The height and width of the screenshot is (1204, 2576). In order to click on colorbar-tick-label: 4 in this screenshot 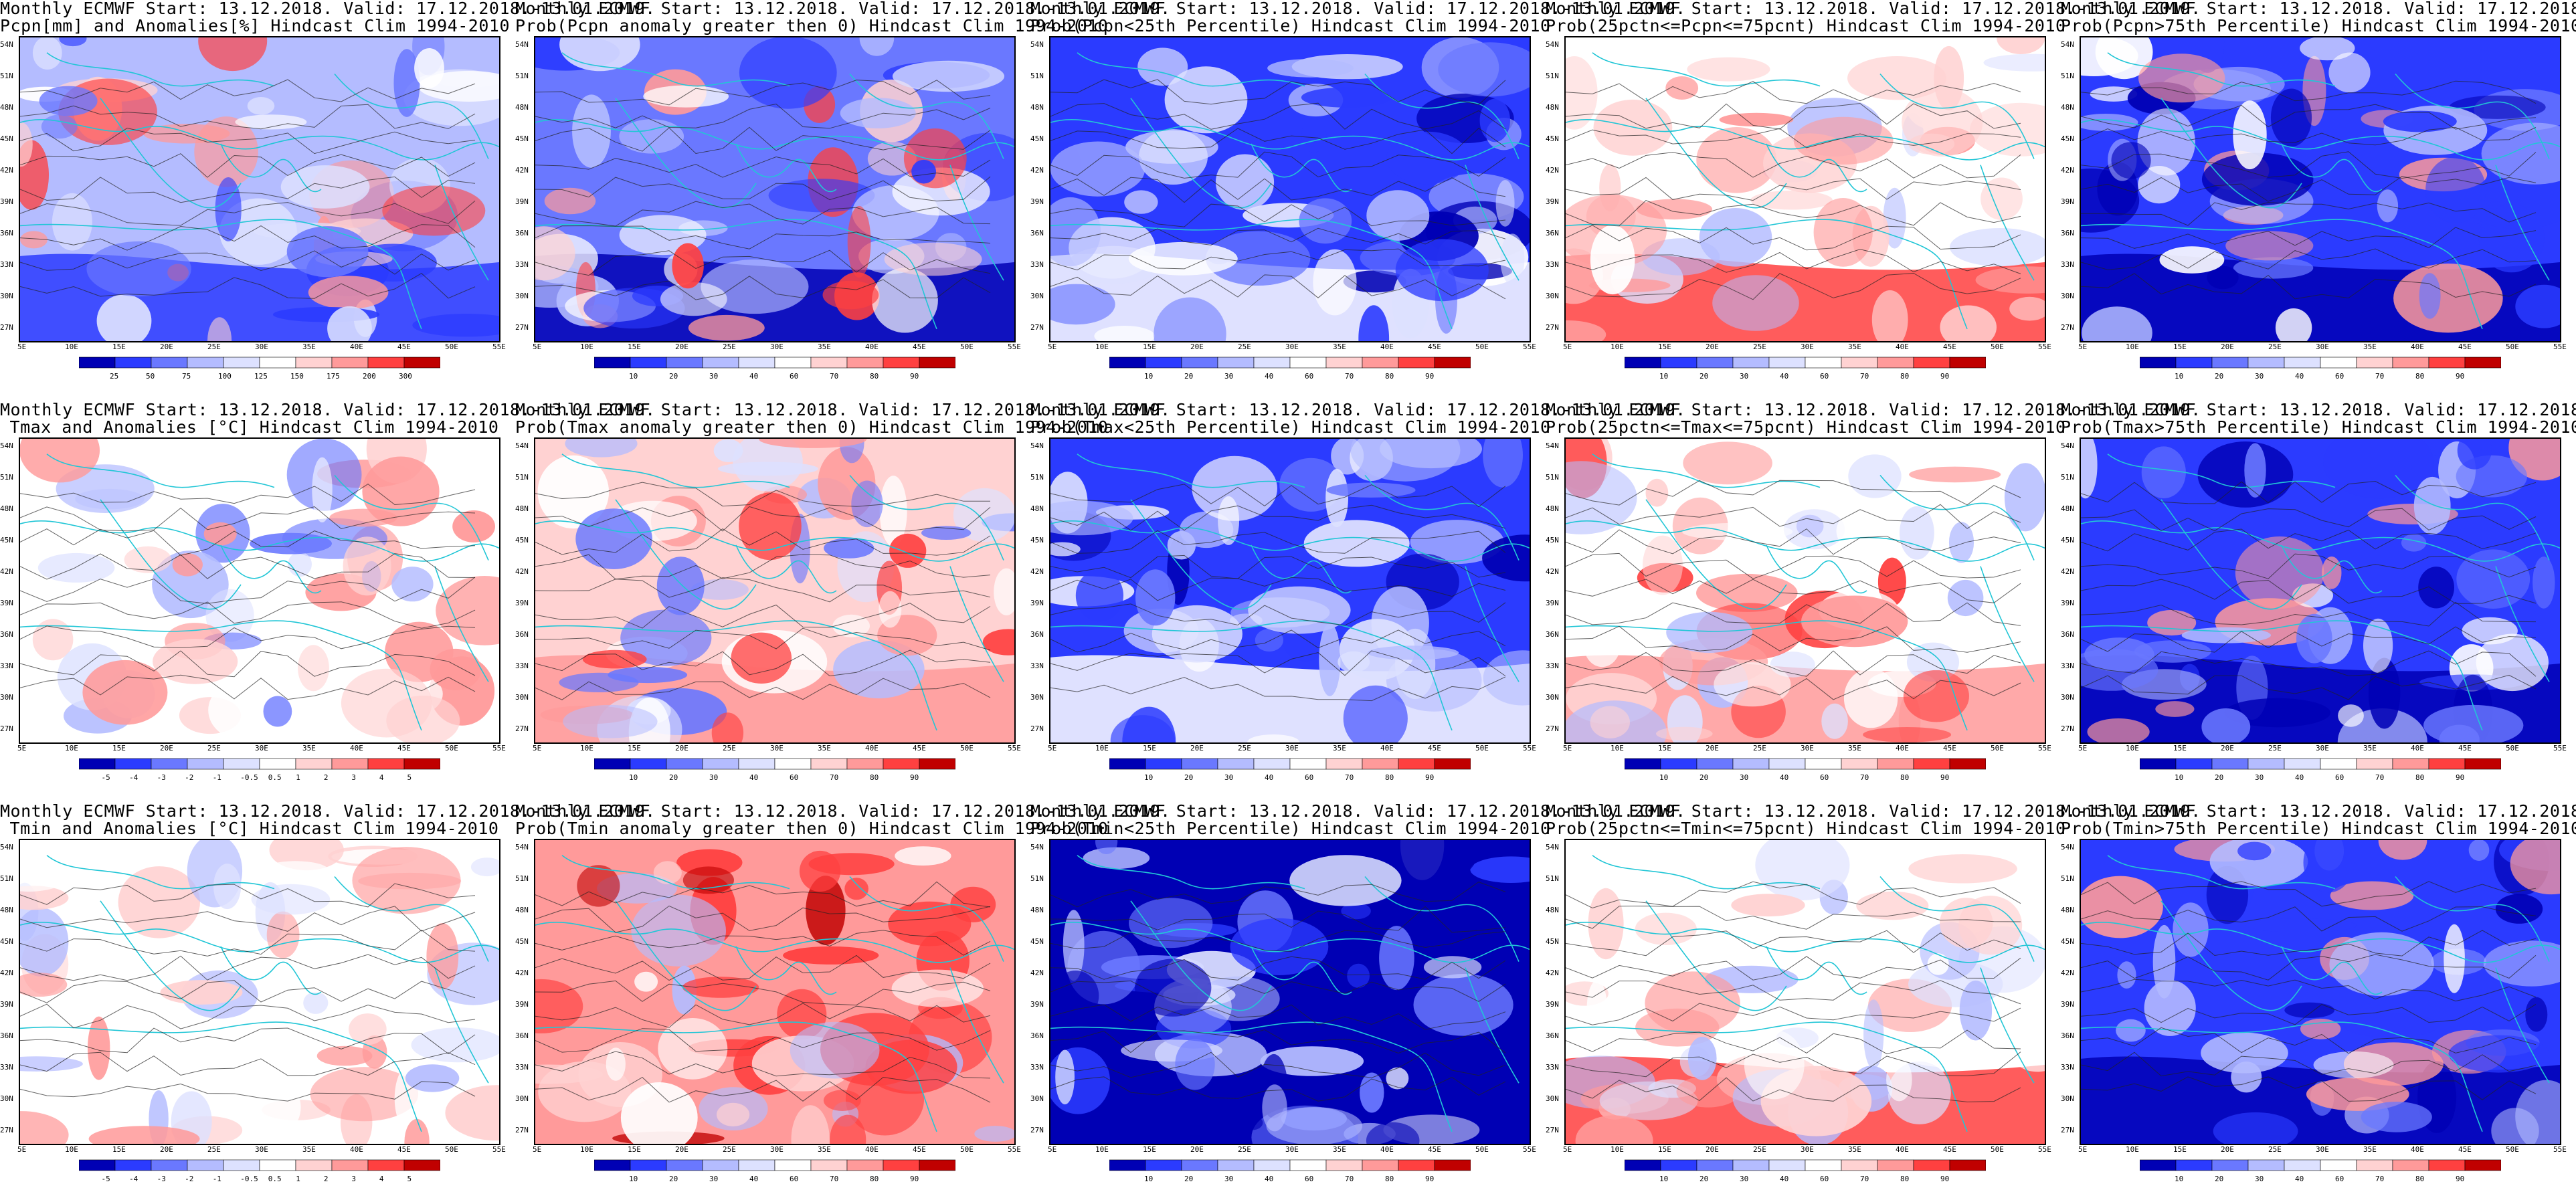, I will do `click(381, 777)`.